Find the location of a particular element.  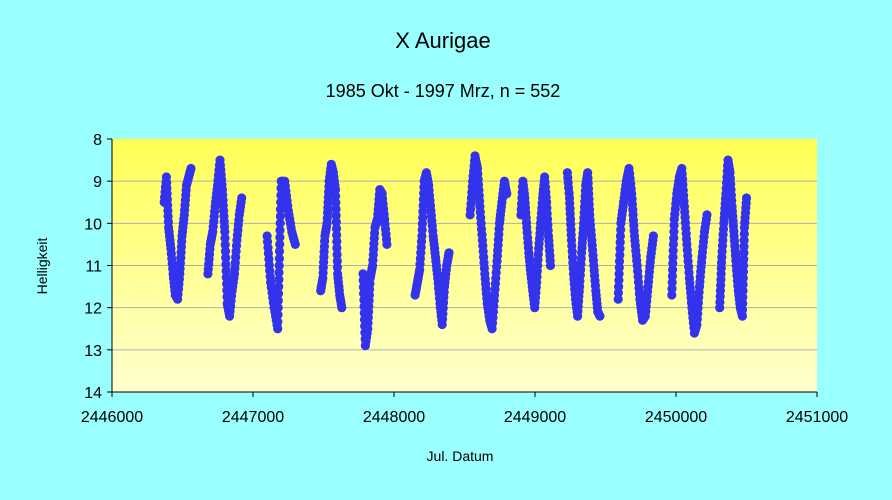

y-tick-label: 14 is located at coordinates (93, 393).